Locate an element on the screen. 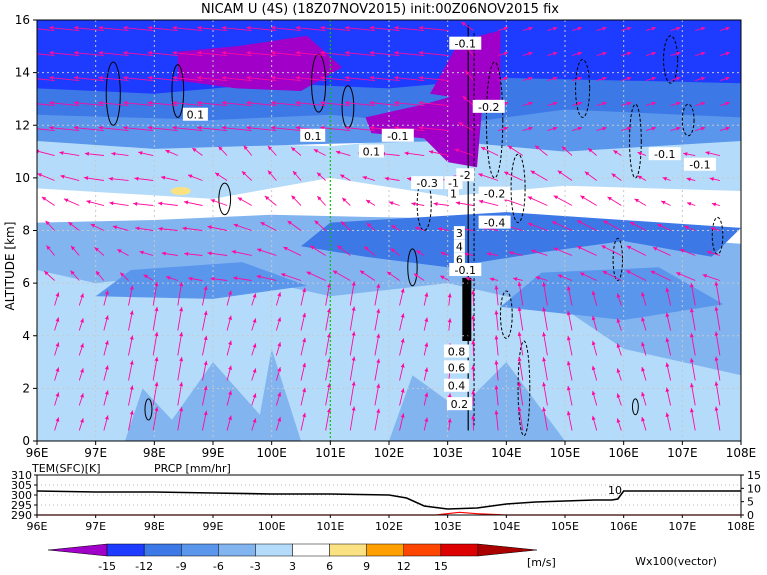  y-tick-label: 10 is located at coordinates (22, 178).